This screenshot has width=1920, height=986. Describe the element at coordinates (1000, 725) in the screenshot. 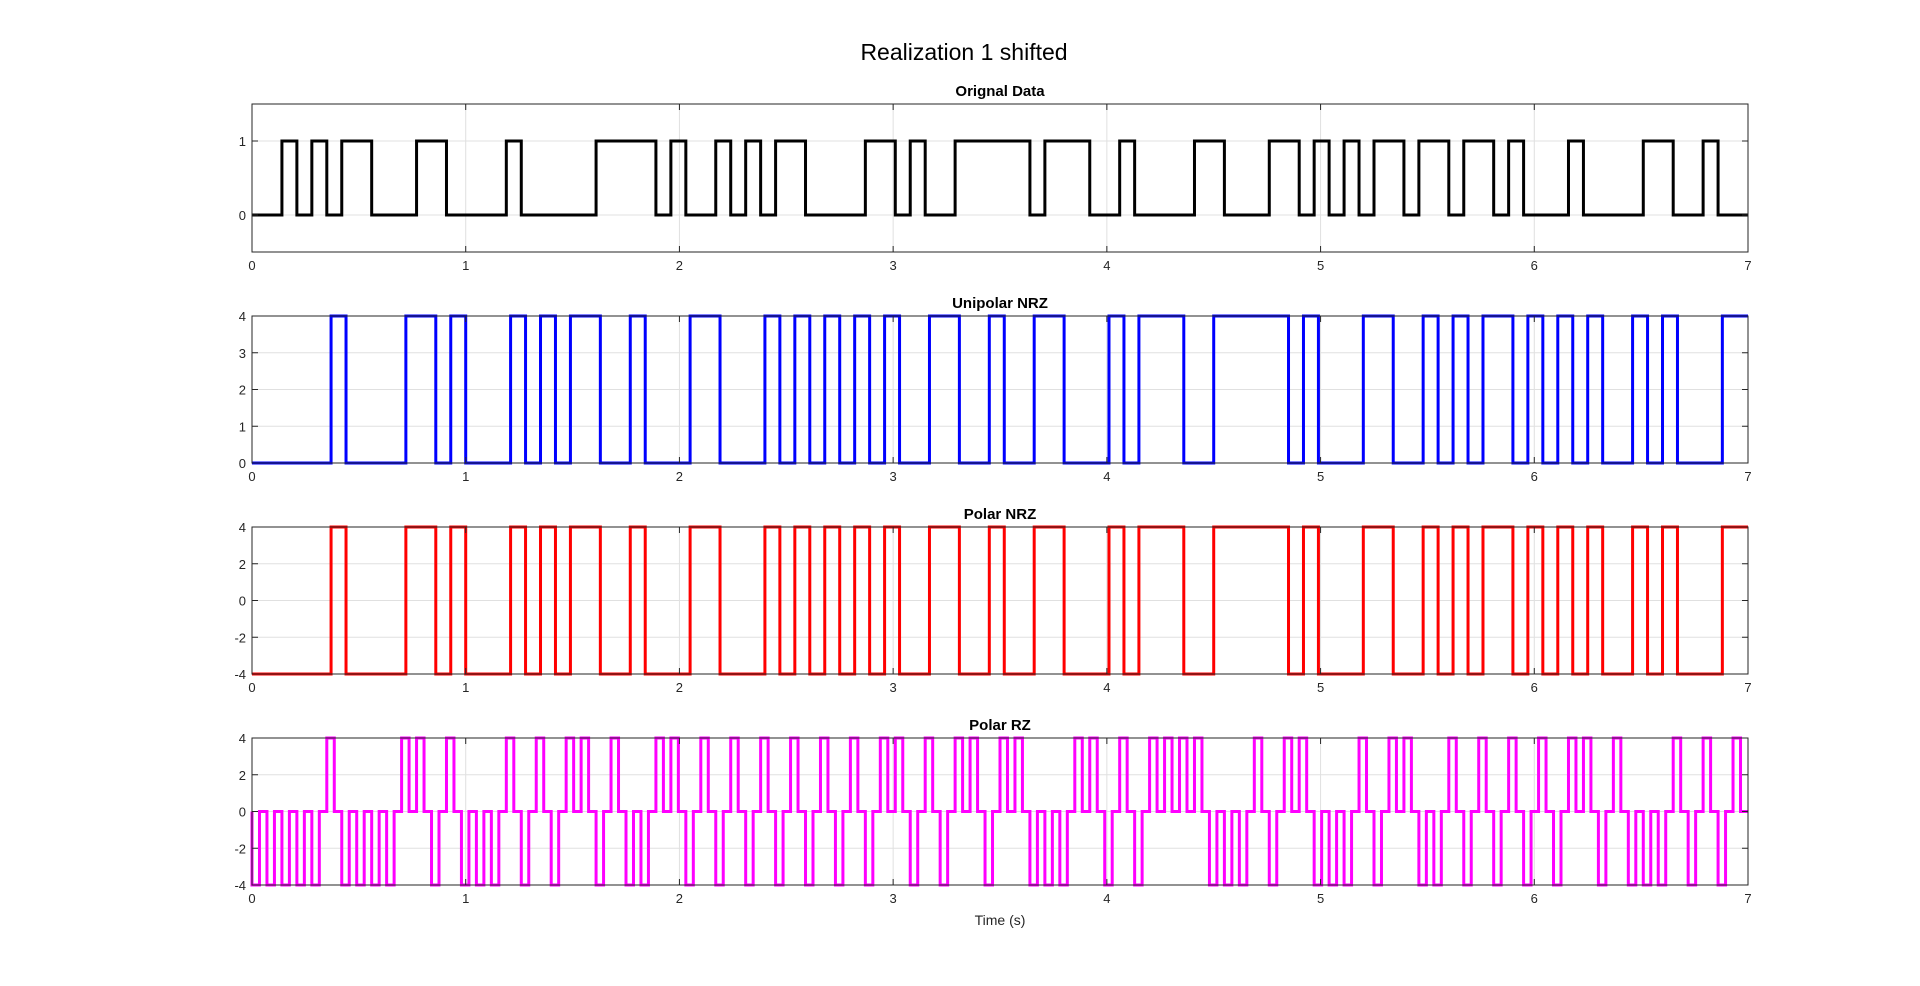

I see `axes-title: Polar RZ` at that location.